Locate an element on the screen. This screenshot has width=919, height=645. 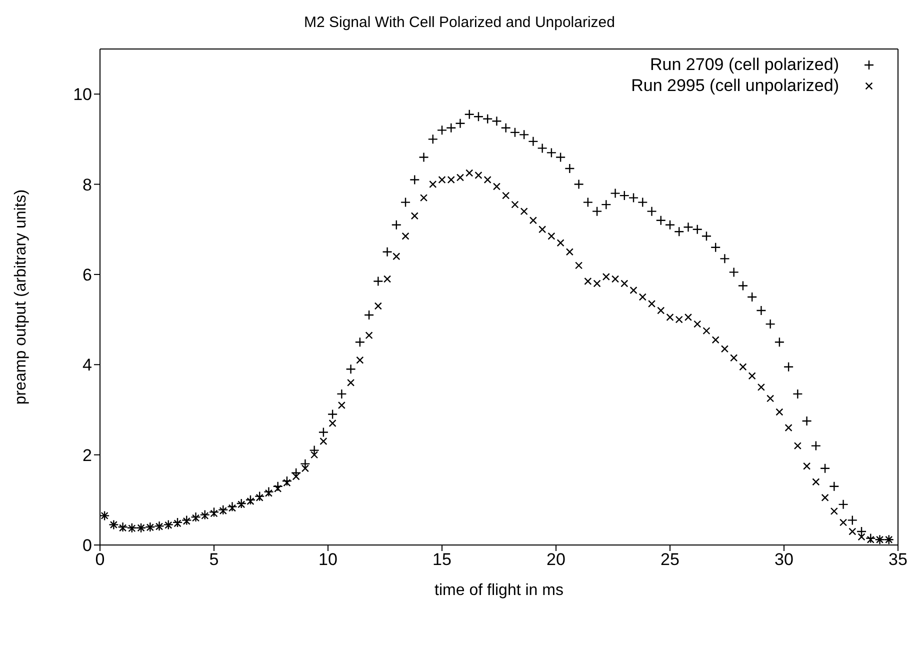
legend-label: Run 2995 (cell unpolarized) is located at coordinates (735, 85).